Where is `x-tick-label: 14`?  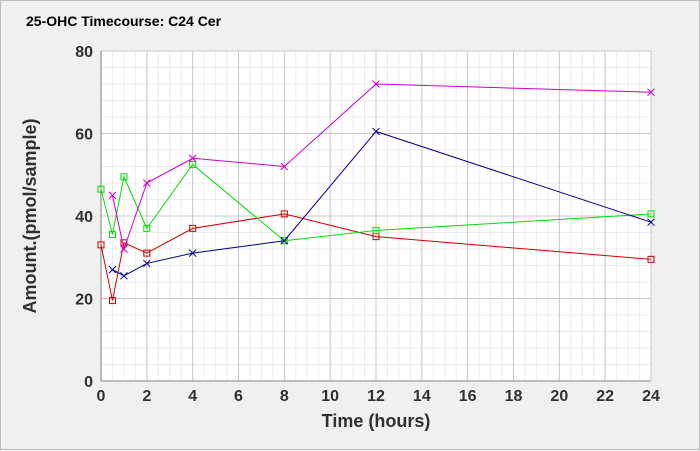 x-tick-label: 14 is located at coordinates (422, 396).